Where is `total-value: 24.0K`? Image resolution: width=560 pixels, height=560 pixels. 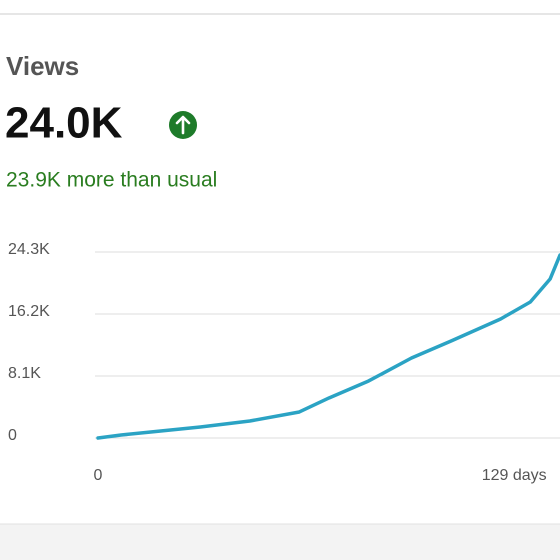 total-value: 24.0K is located at coordinates (64, 123).